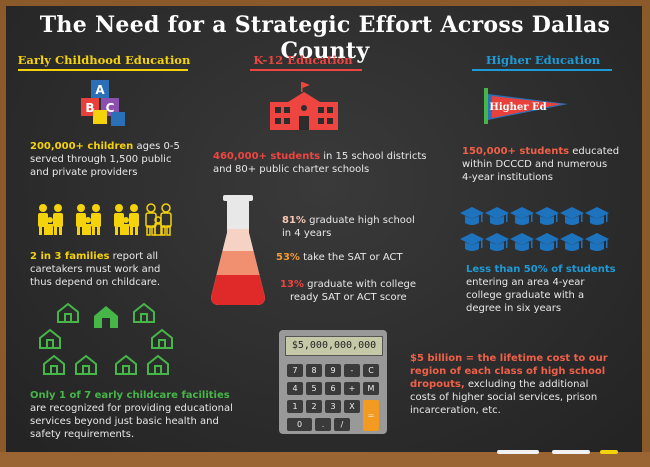  Describe the element at coordinates (325, 459) in the screenshot. I see `chalk-ledge` at that location.